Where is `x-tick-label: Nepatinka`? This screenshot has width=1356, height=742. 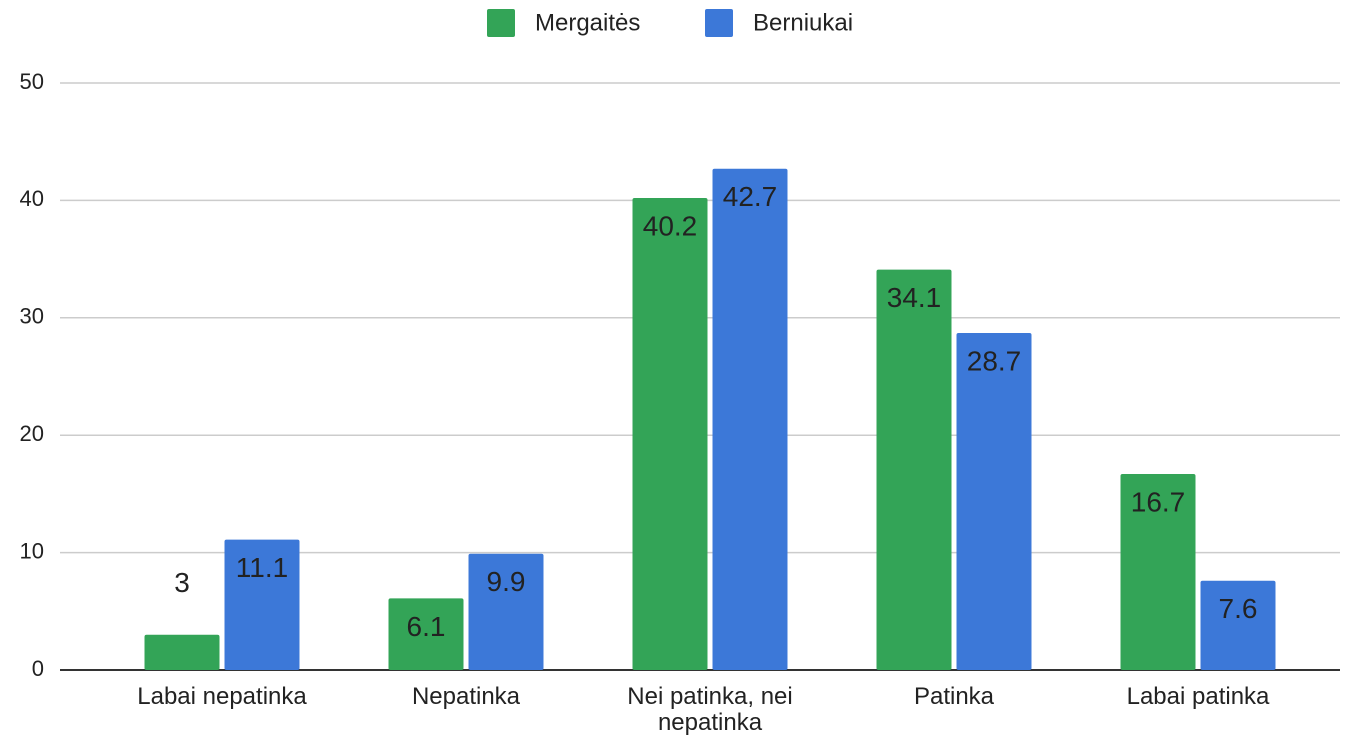 x-tick-label: Nepatinka is located at coordinates (466, 696).